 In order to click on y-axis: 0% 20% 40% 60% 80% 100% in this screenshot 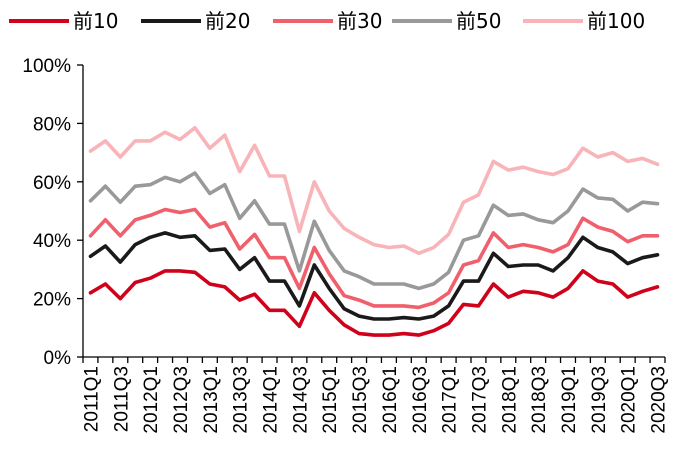, I will do `click(53, 212)`.